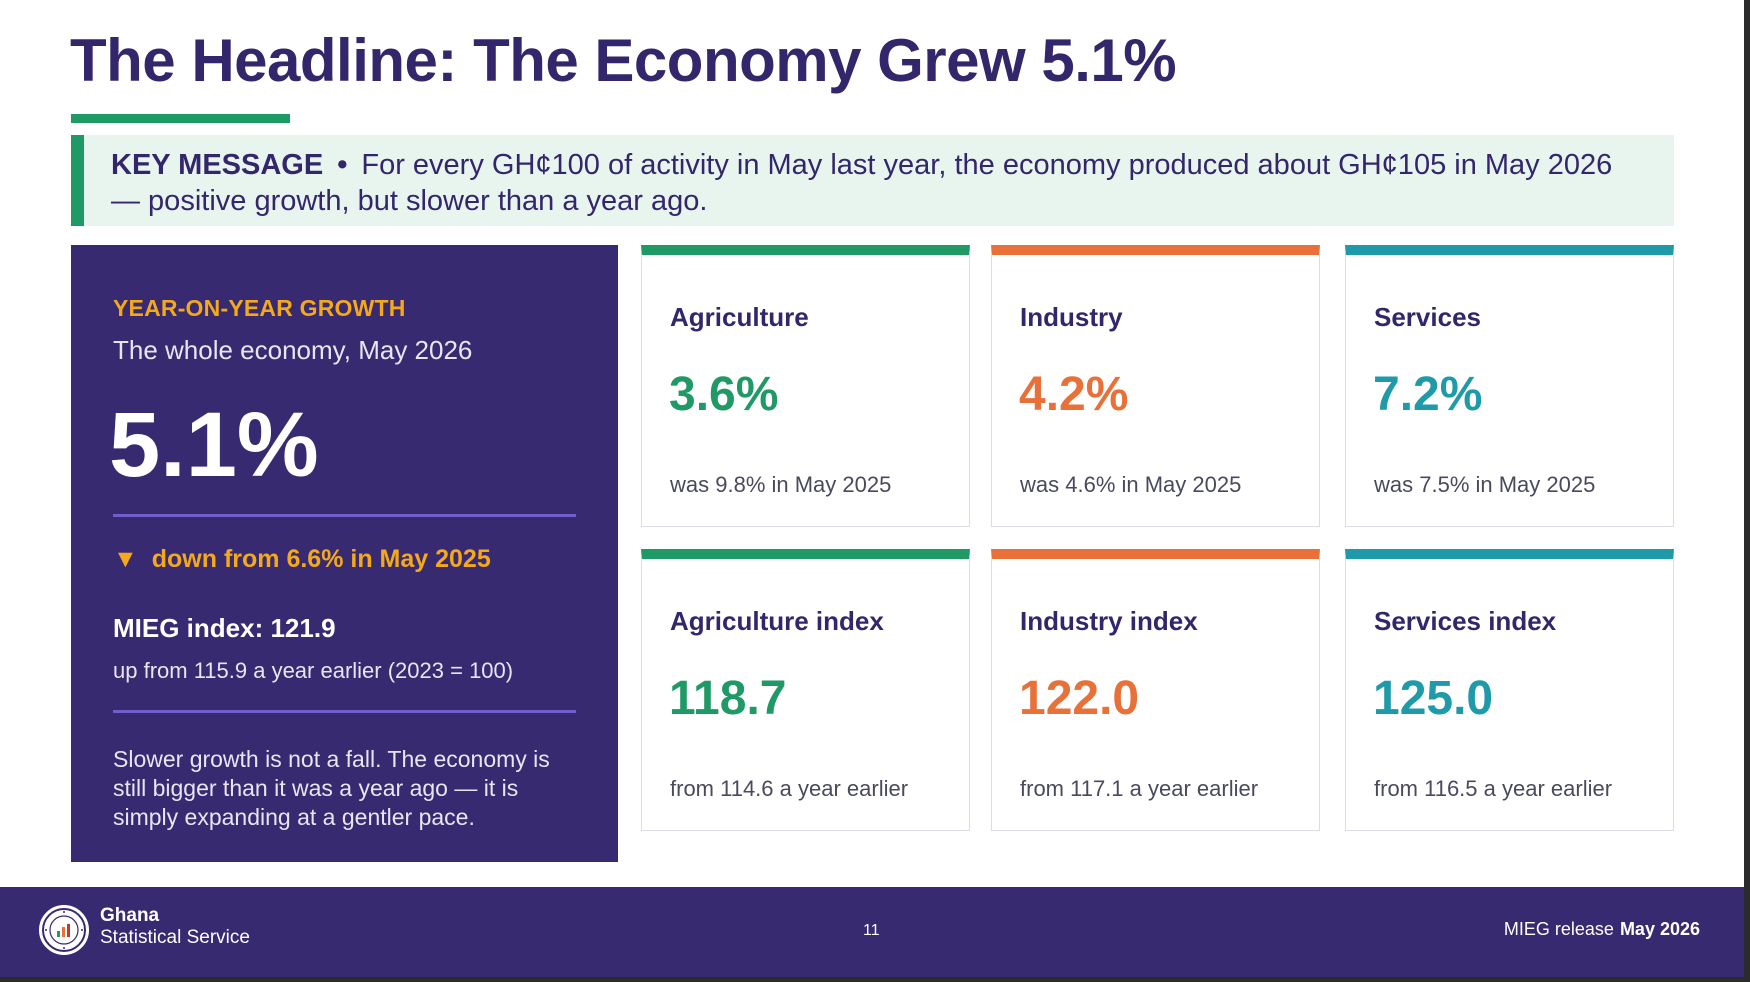  Describe the element at coordinates (1427, 317) in the screenshot. I see `card-title: Services` at that location.